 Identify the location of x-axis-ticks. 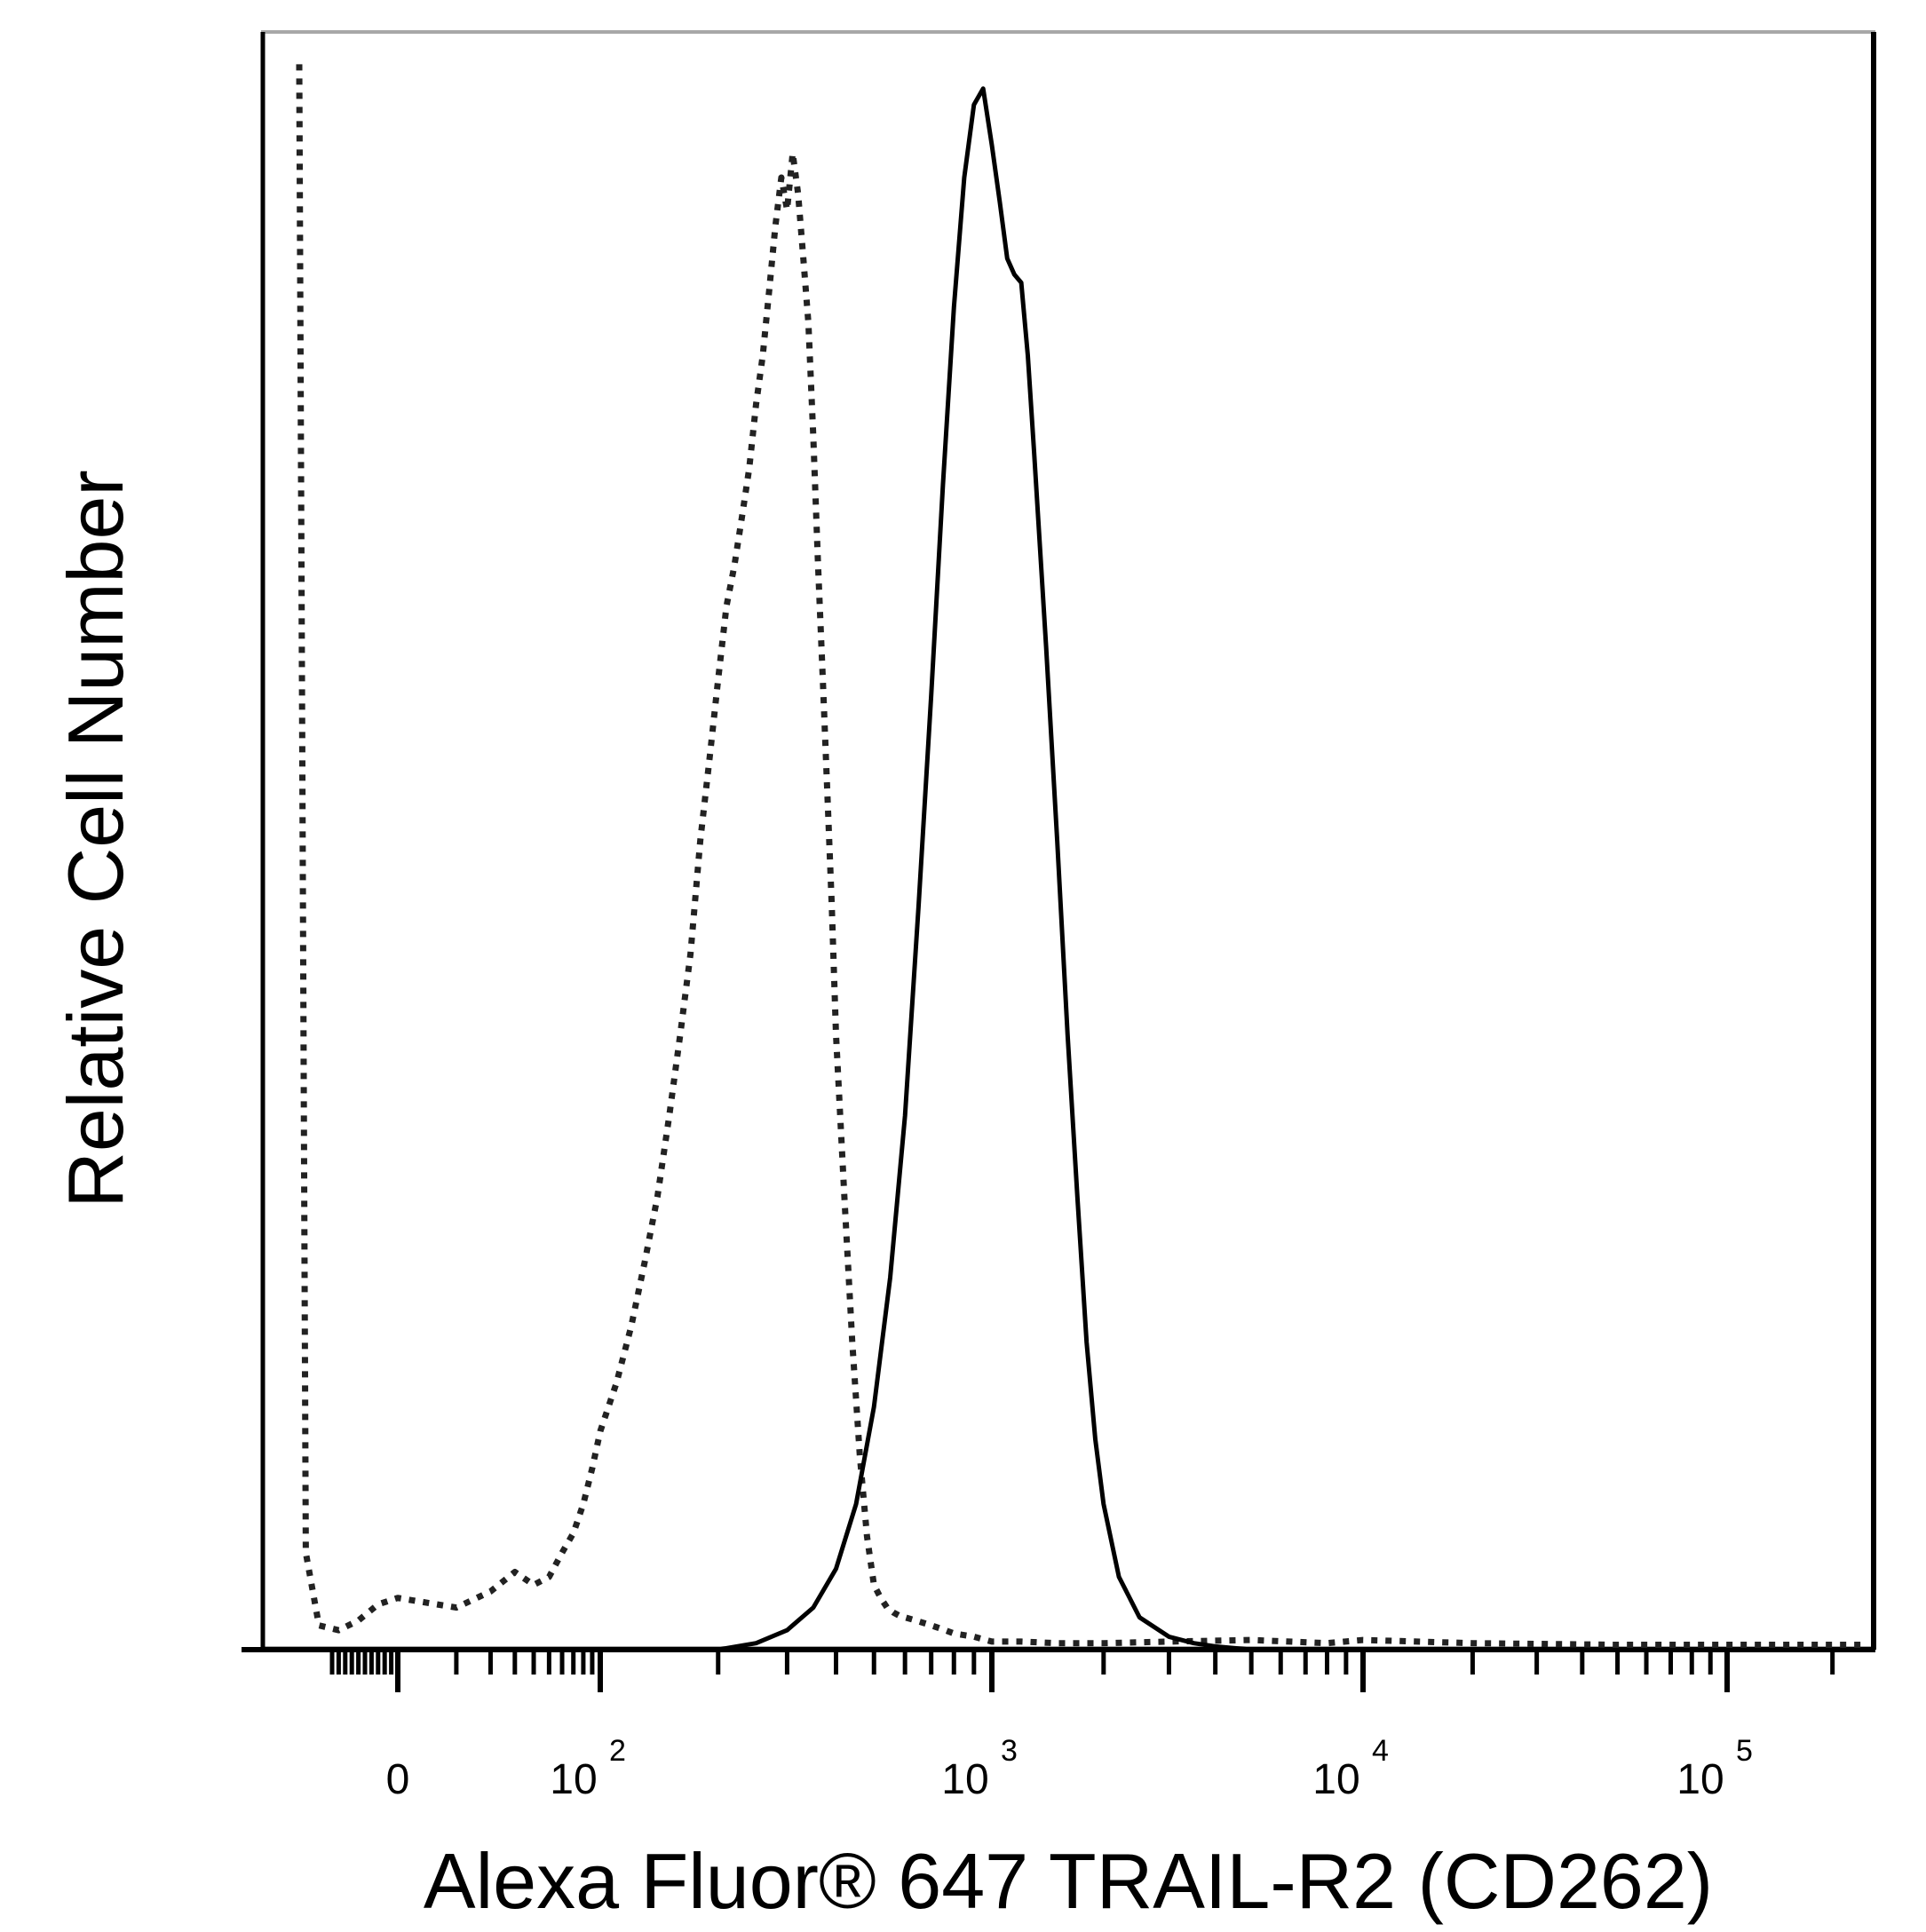
(1082, 1671).